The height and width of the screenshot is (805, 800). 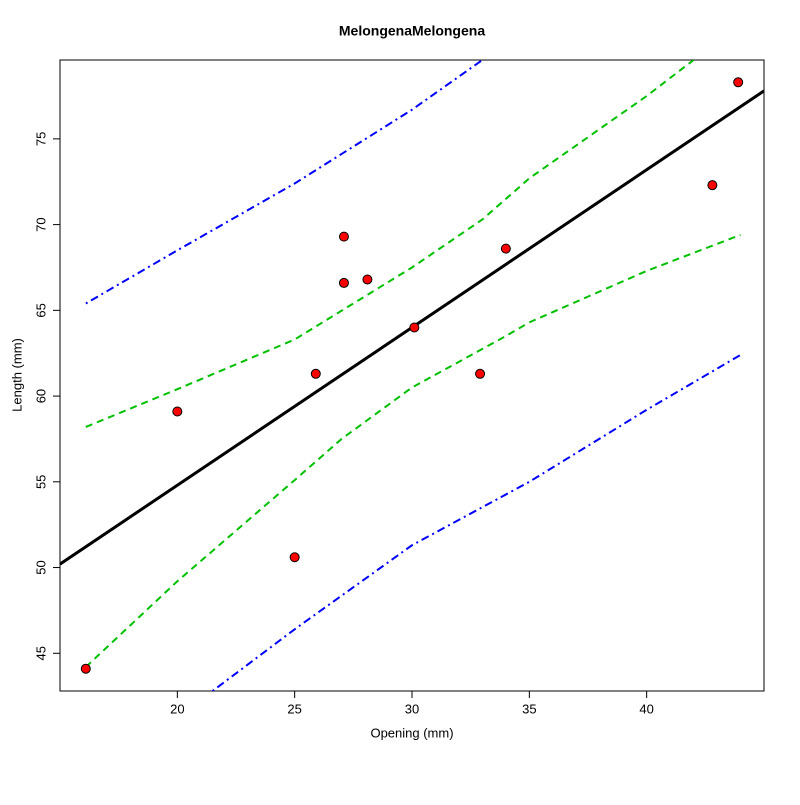 I want to click on y-tick-label: 45, so click(x=40, y=653).